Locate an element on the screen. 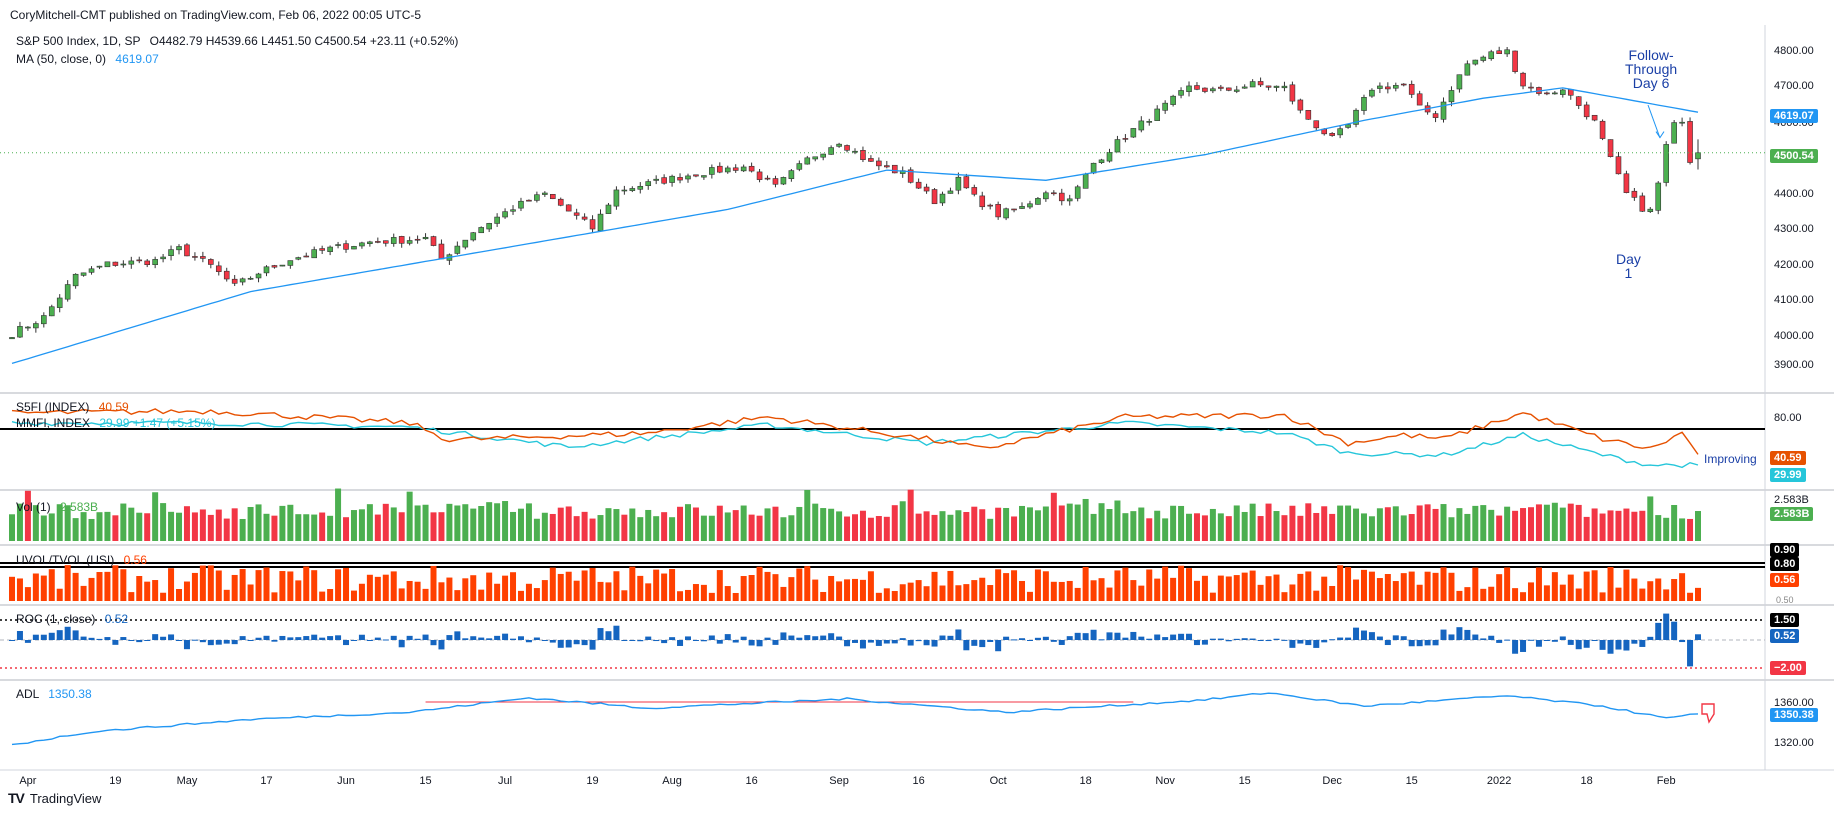 This screenshot has width=1834, height=813. uvol-label: UVOL/TVOL (USI) is located at coordinates (65, 560).